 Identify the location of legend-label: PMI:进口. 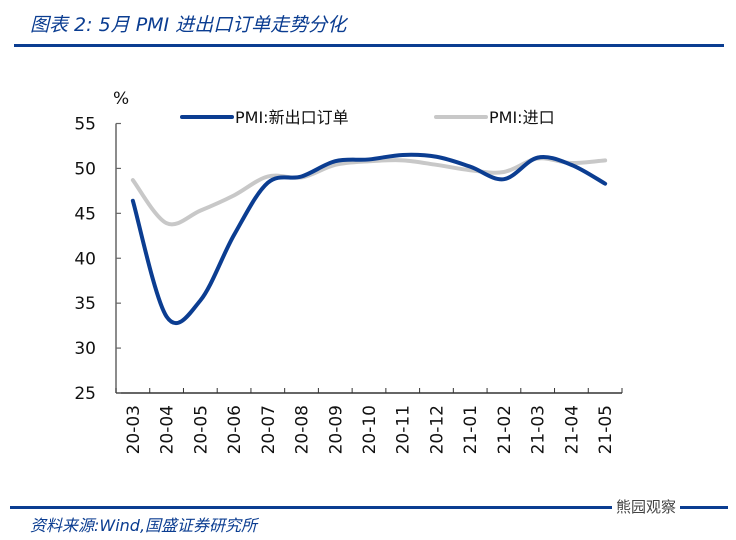
(522, 117).